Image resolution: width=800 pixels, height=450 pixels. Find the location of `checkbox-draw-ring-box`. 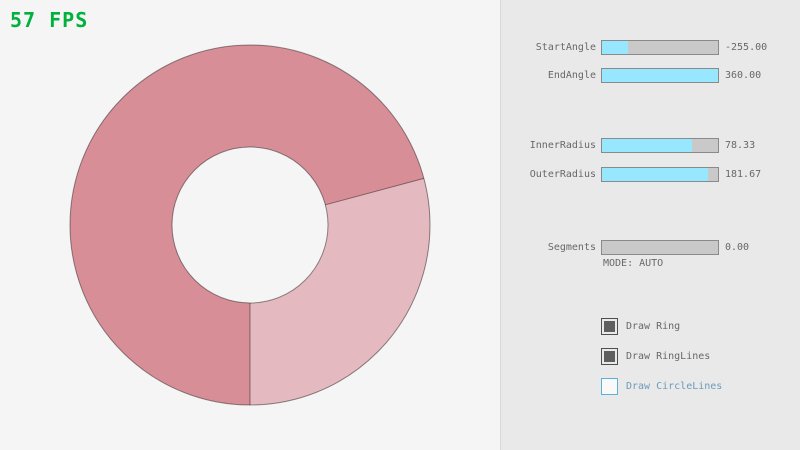

checkbox-draw-ring-box is located at coordinates (609, 326).